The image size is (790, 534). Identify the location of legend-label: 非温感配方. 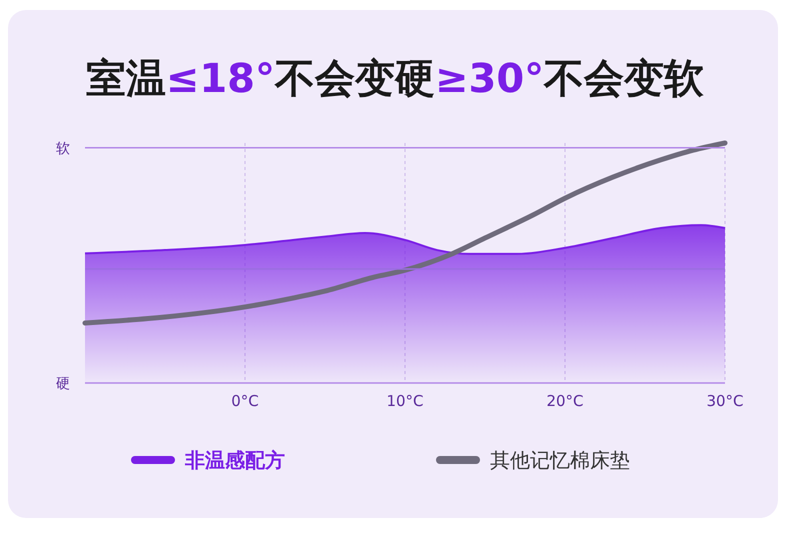
(234, 460).